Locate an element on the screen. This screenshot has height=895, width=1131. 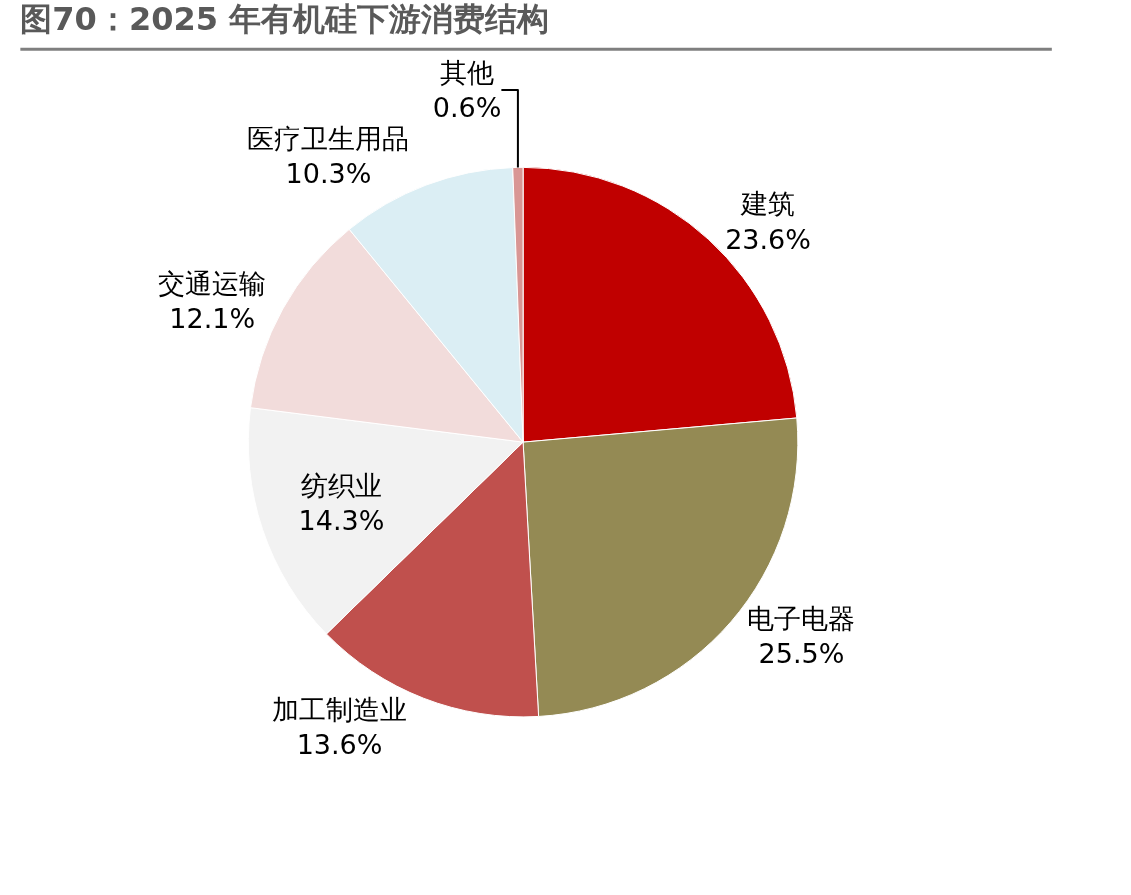
data-label: 10.3% is located at coordinates (328, 174).